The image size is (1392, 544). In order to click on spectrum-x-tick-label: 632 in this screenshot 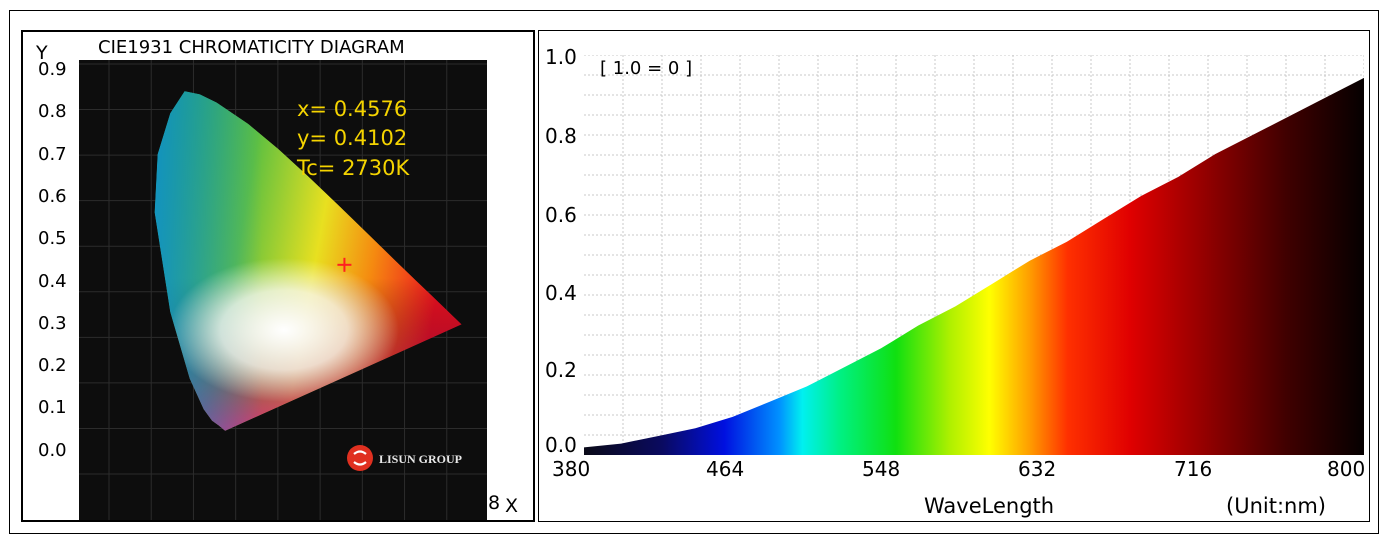, I will do `click(1037, 469)`.